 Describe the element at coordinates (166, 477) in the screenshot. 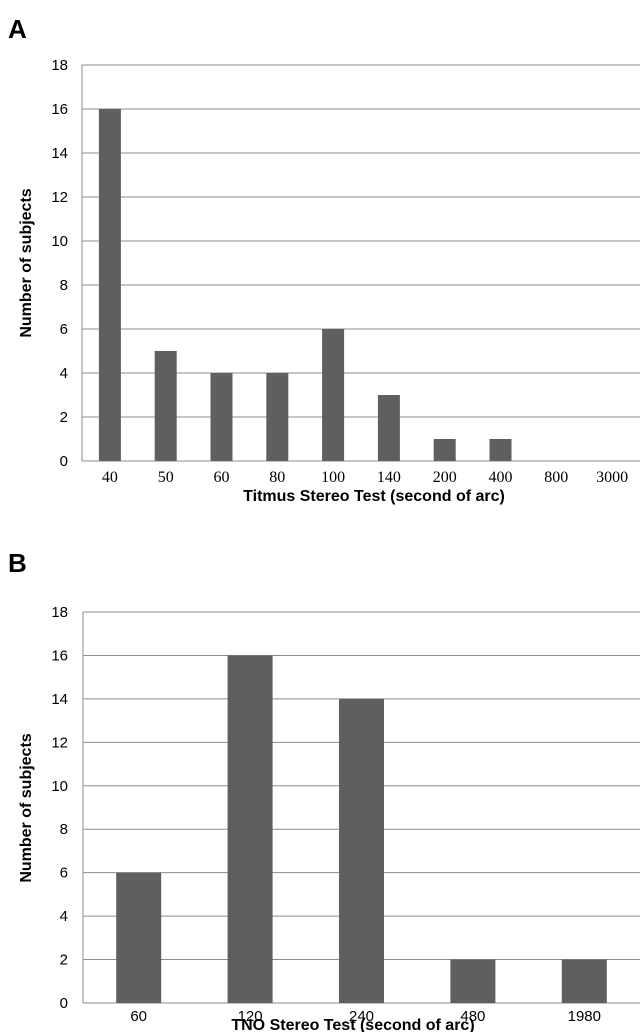

I see `x-tick-label: 50` at that location.